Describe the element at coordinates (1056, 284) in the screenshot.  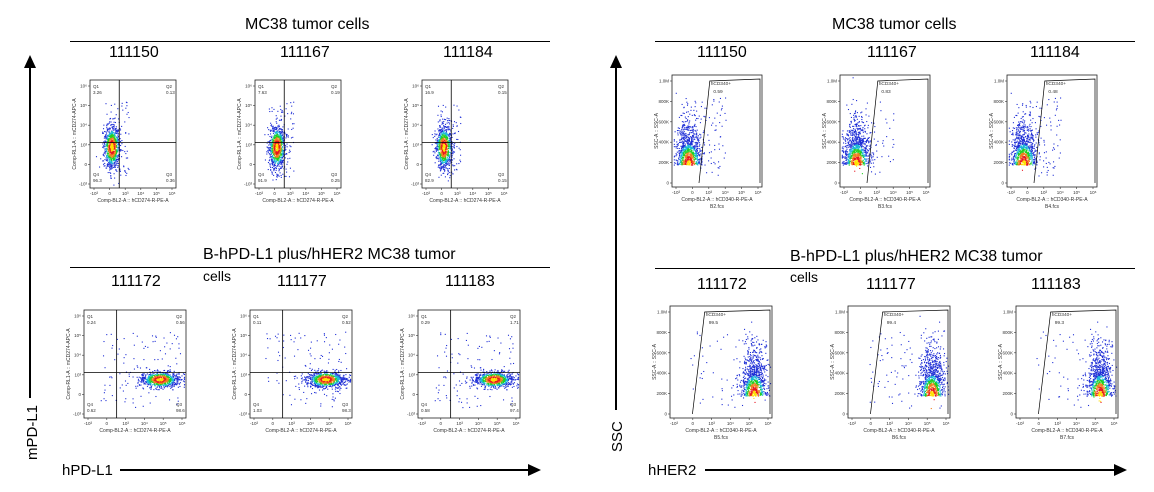
I see `right-bottom-id-3: 111183` at that location.